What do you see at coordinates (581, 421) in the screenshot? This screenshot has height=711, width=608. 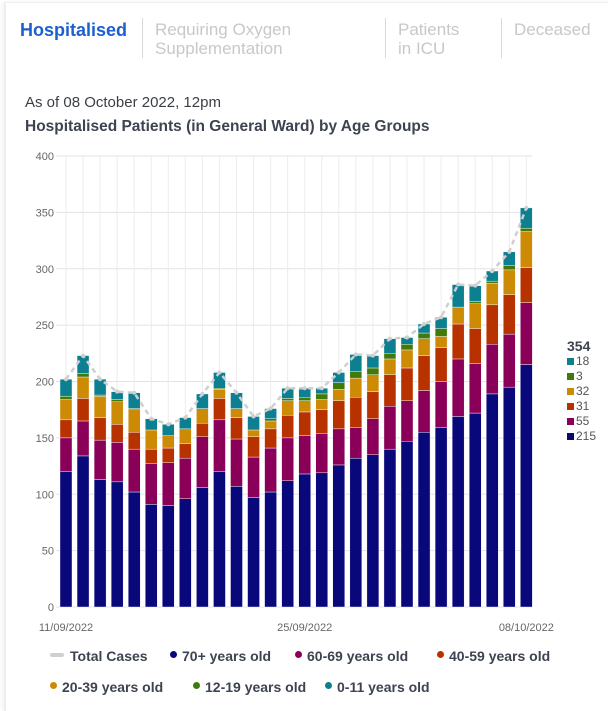 I see `hover-row: 55` at bounding box center [581, 421].